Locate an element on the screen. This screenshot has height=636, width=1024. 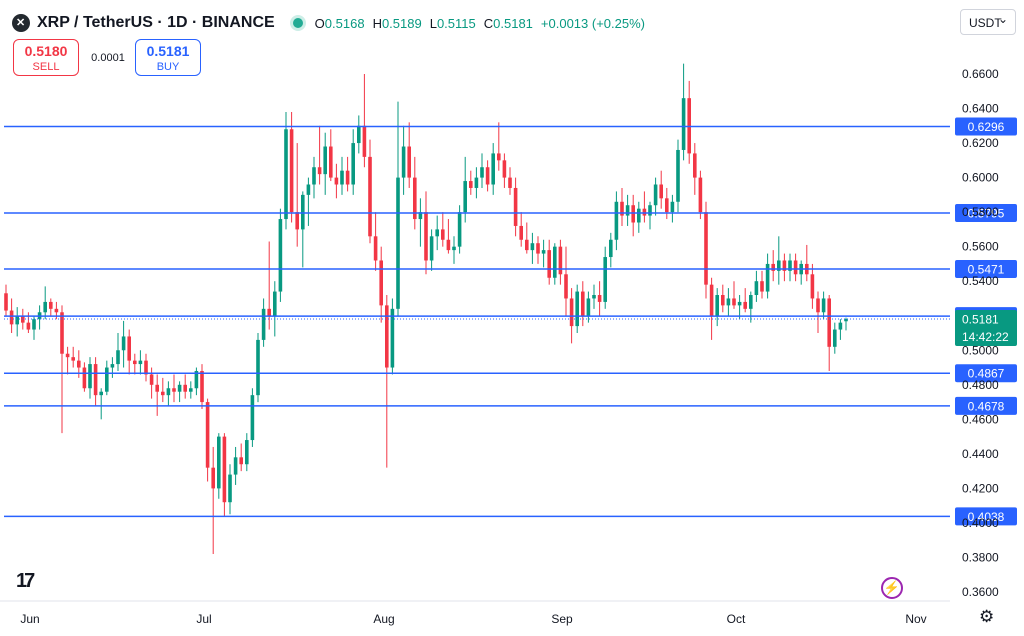
horizontal-level: 0.5198 is located at coordinates (510, 316).